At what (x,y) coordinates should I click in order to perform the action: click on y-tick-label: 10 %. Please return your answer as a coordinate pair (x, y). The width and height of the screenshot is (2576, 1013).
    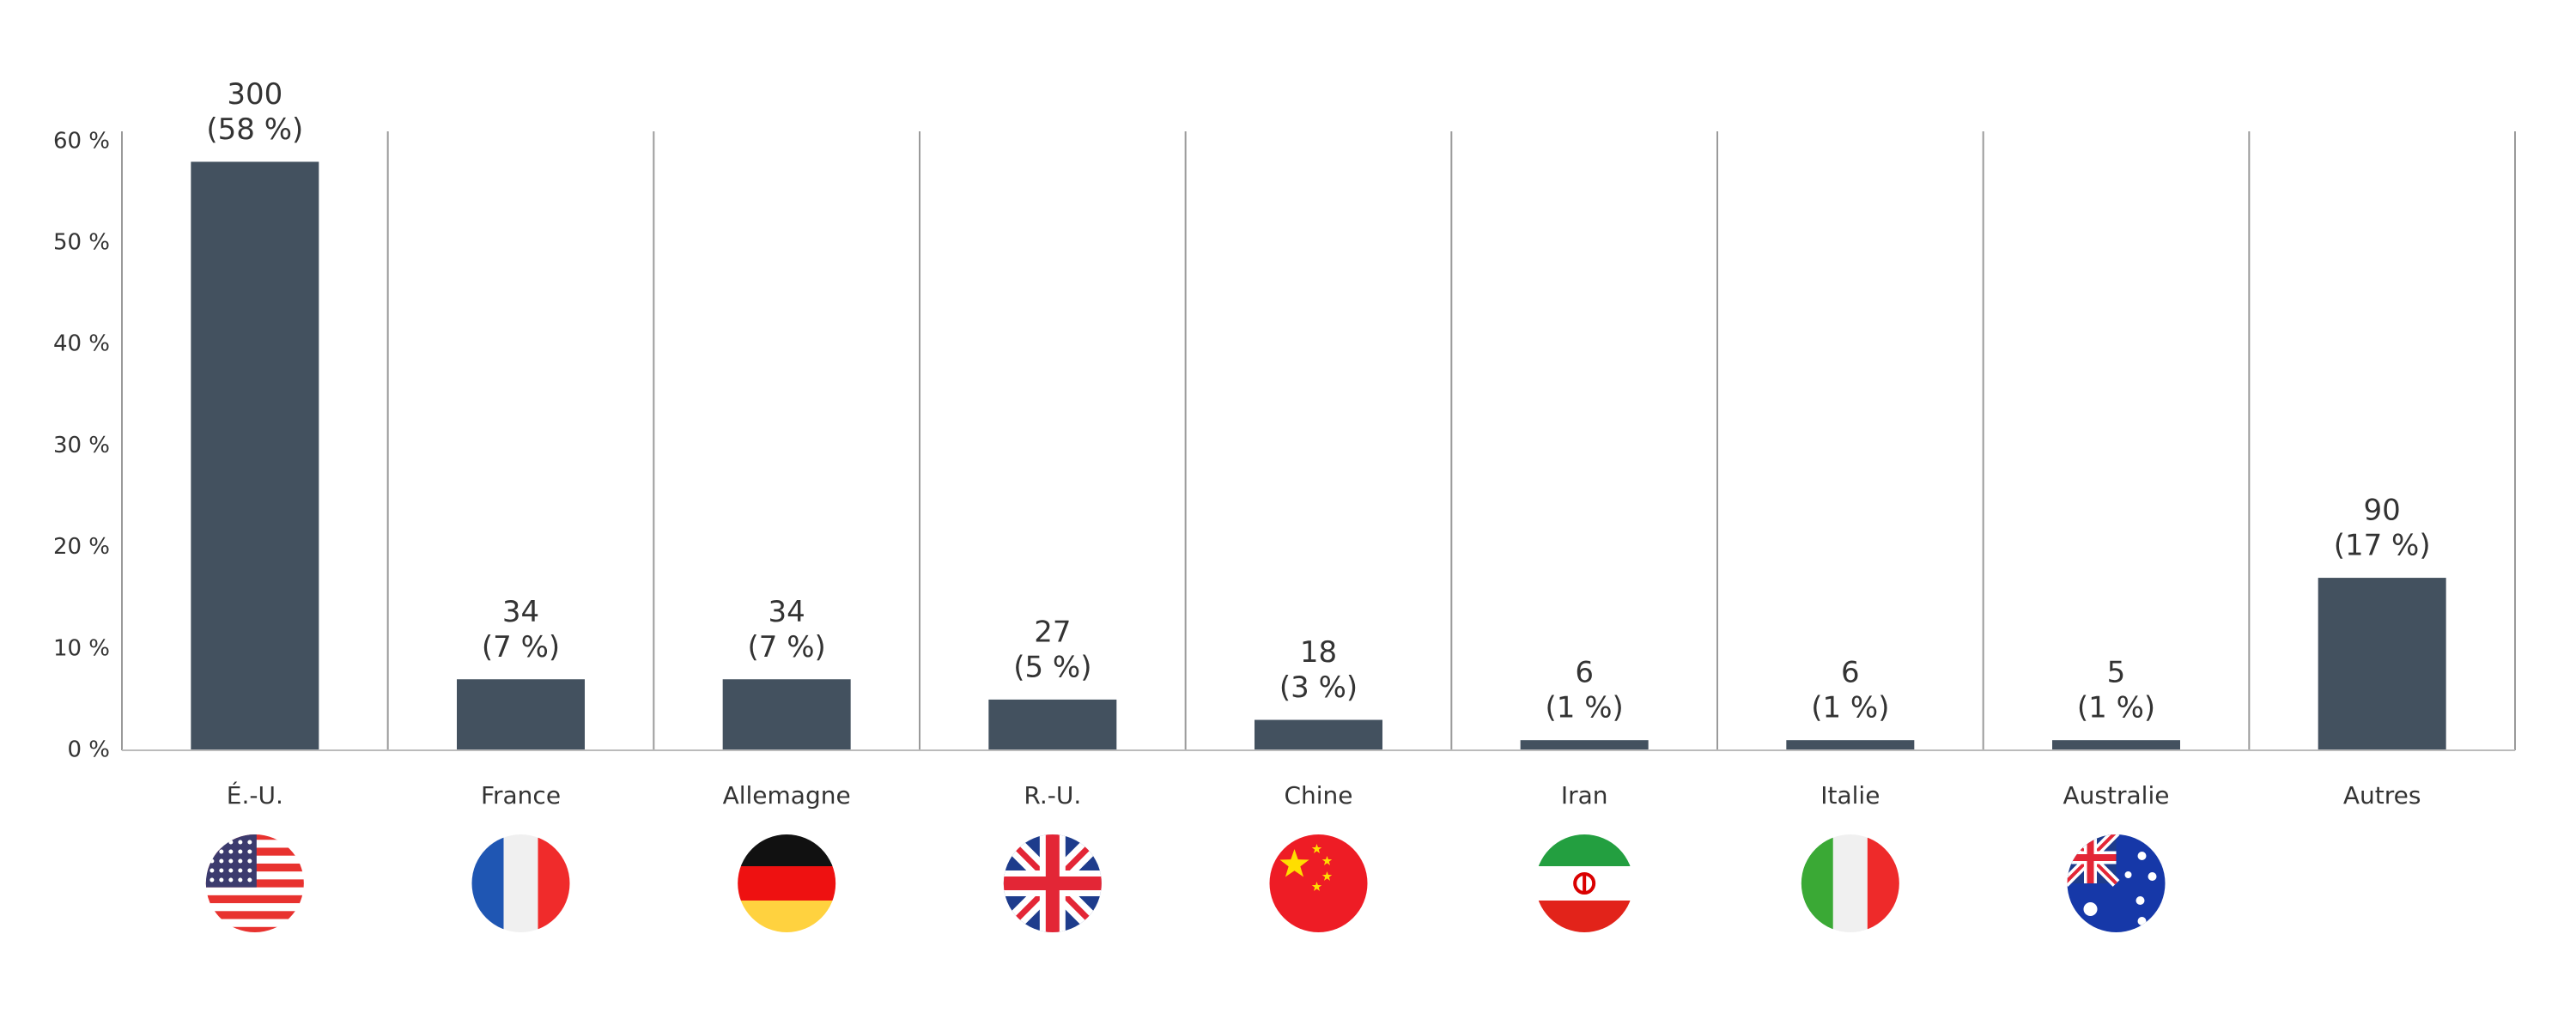
    Looking at the image, I should click on (82, 648).